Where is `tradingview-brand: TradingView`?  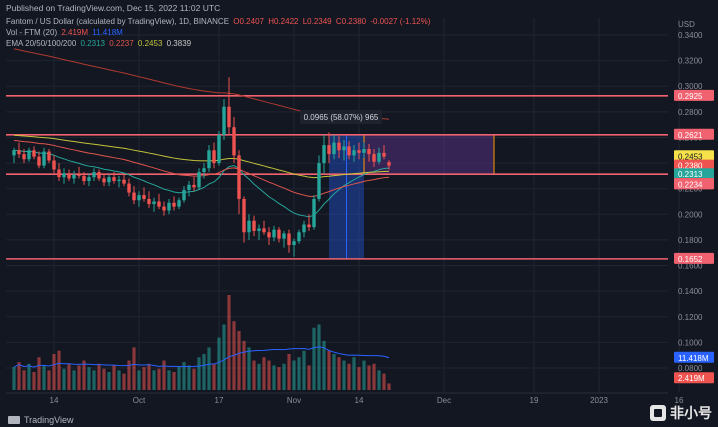 tradingview-brand: TradingView is located at coordinates (41, 420).